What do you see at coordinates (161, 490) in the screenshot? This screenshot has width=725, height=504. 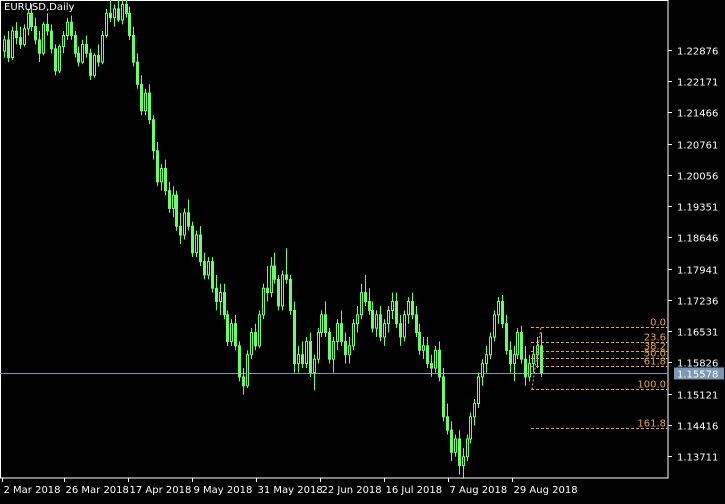 I see `x-tick-label: 17 Apr 2018` at bounding box center [161, 490].